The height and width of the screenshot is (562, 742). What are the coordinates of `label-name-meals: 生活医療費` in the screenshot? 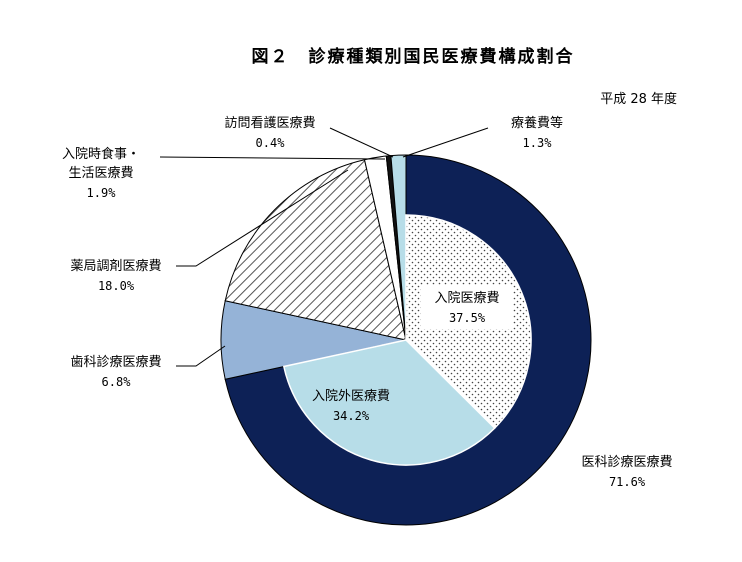 It's located at (100, 173).